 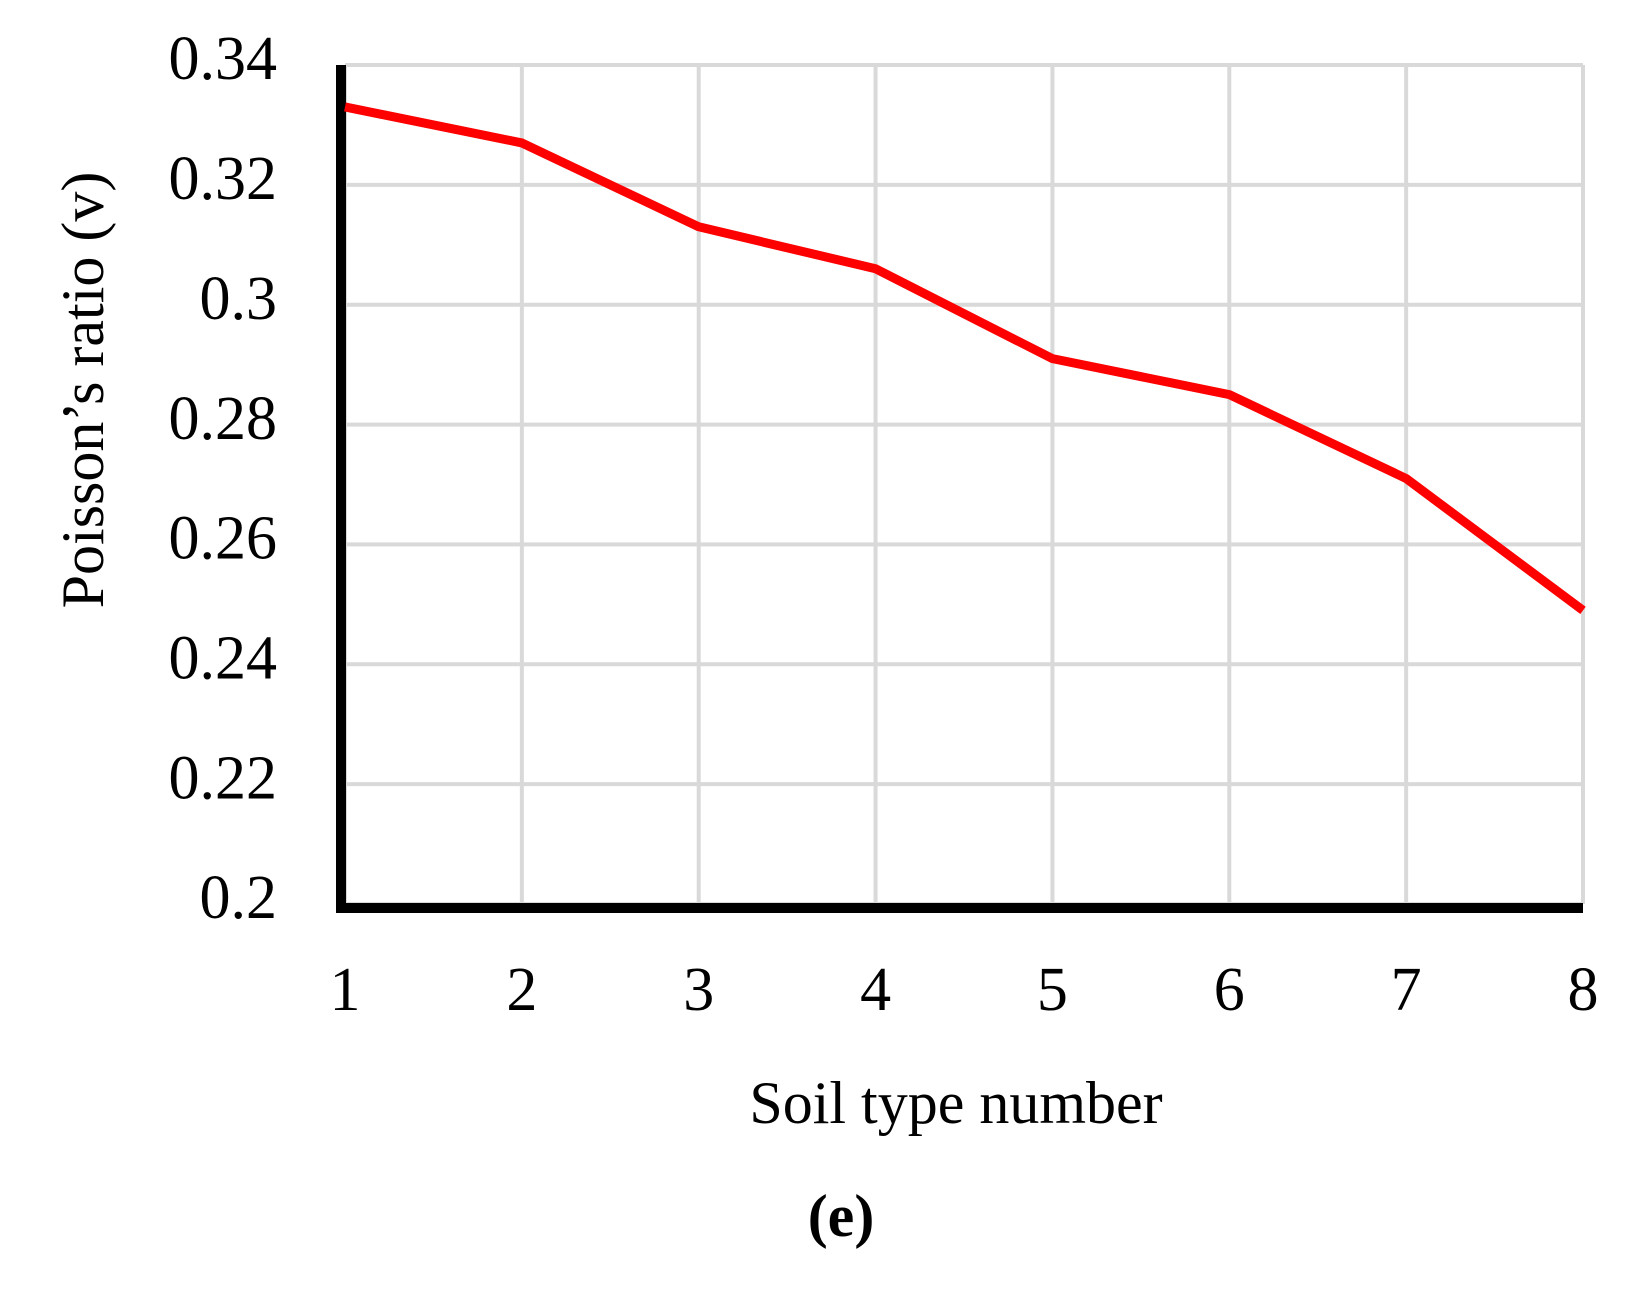 I want to click on y-tick-label: 0.34, so click(x=223, y=59).